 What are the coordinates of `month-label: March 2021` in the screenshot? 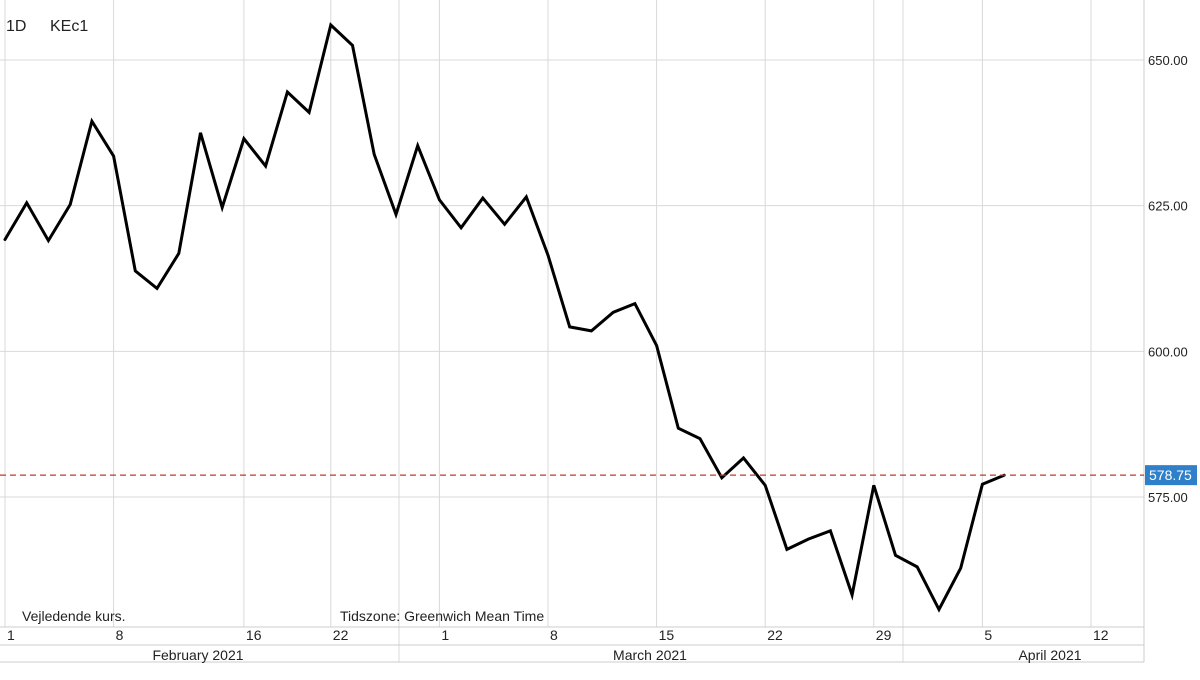 It's located at (650, 655).